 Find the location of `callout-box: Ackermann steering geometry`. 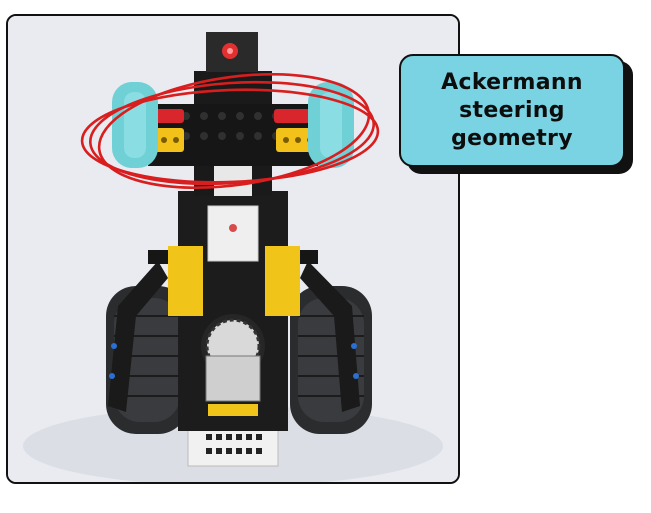

callout-box: Ackermann steering geometry is located at coordinates (512, 110).